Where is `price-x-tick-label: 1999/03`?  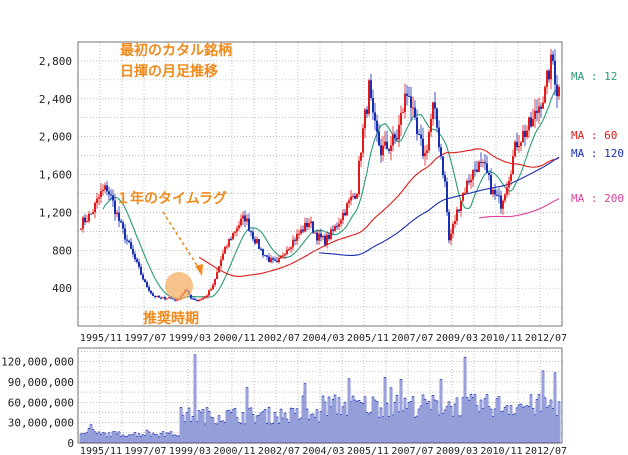
price-x-tick-label: 1999/03 is located at coordinates (190, 338).